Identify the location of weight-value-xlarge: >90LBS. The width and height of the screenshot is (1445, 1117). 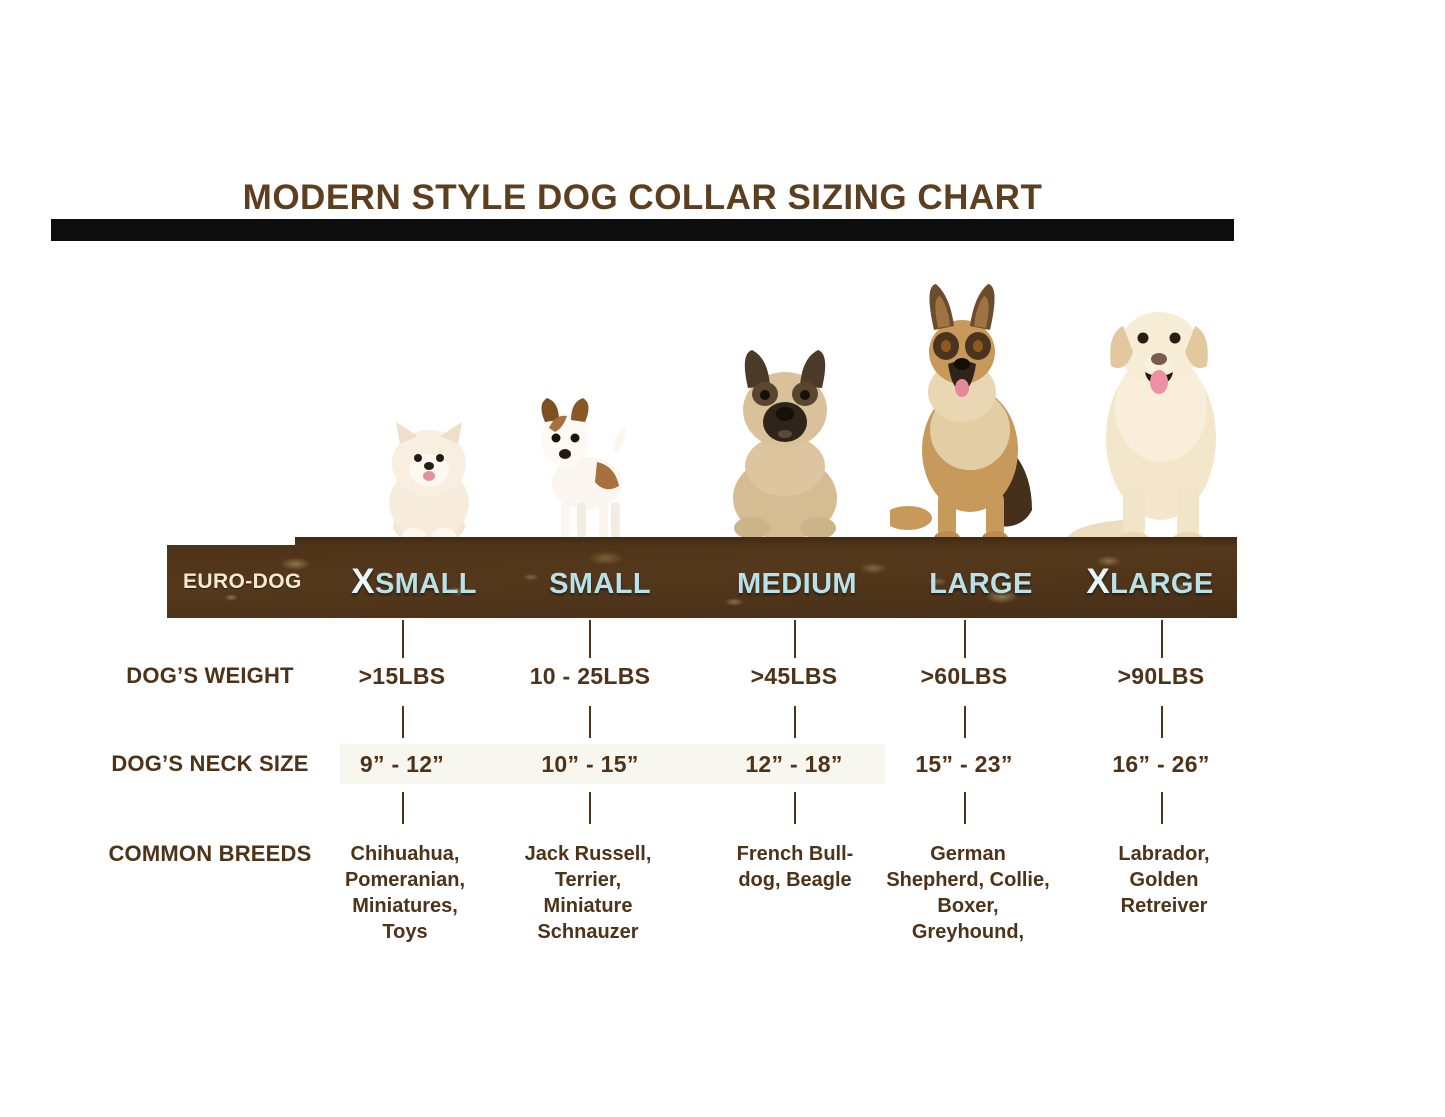
(1161, 676).